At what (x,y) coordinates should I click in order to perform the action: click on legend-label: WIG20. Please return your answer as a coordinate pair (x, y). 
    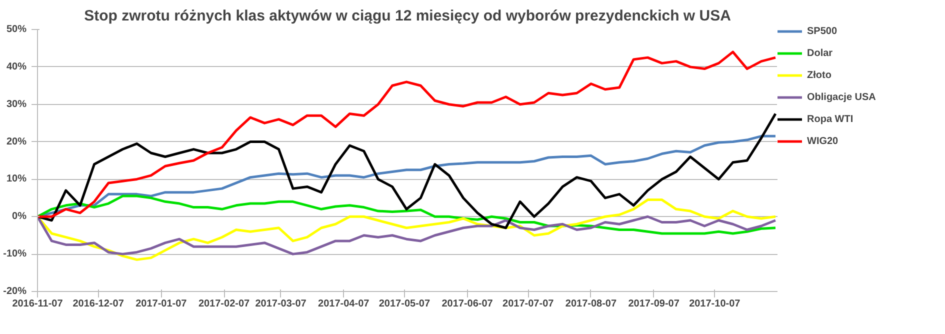
    Looking at the image, I should click on (823, 141).